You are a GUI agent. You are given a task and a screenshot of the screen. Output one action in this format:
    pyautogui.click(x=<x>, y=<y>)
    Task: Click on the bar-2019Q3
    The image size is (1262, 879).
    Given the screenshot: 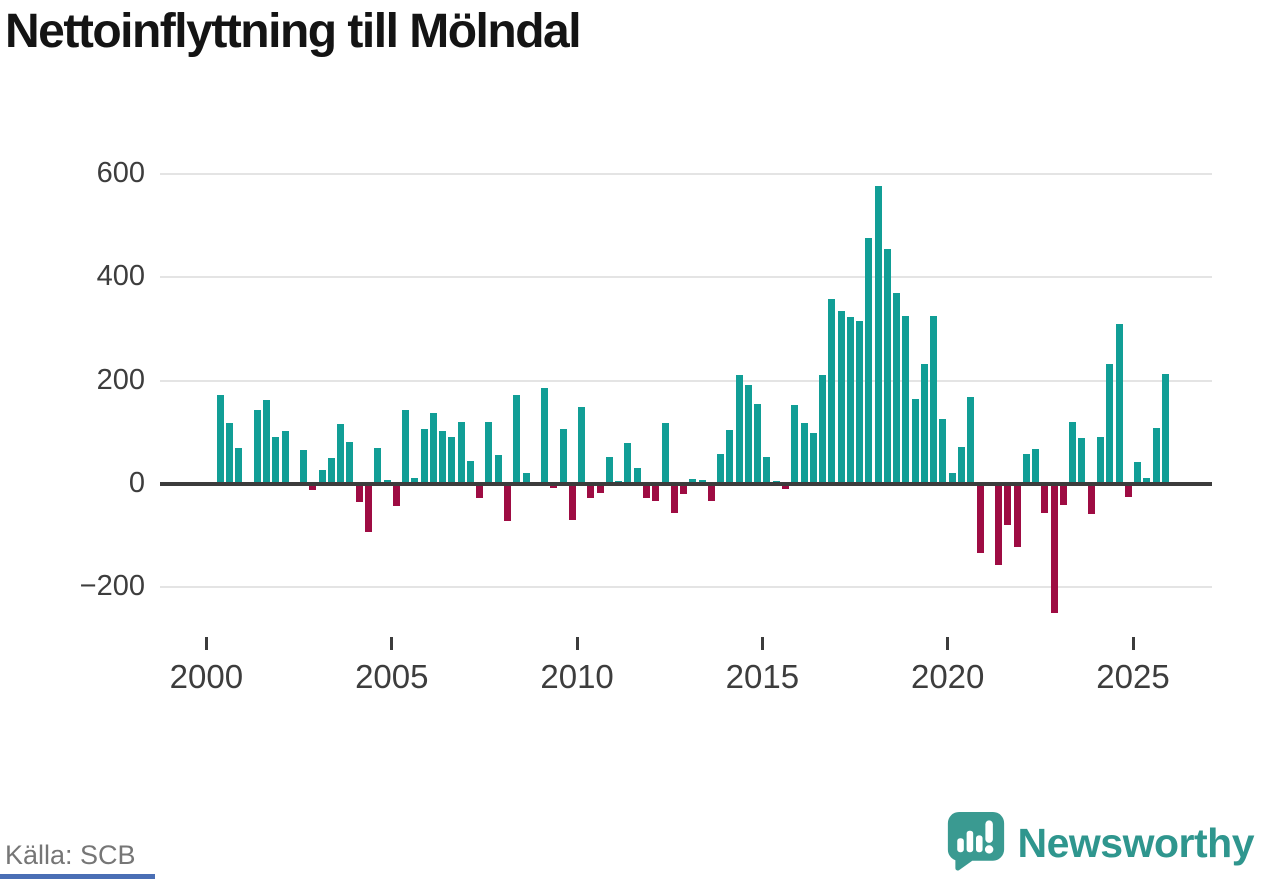 What is the action you would take?
    pyautogui.click(x=934, y=400)
    